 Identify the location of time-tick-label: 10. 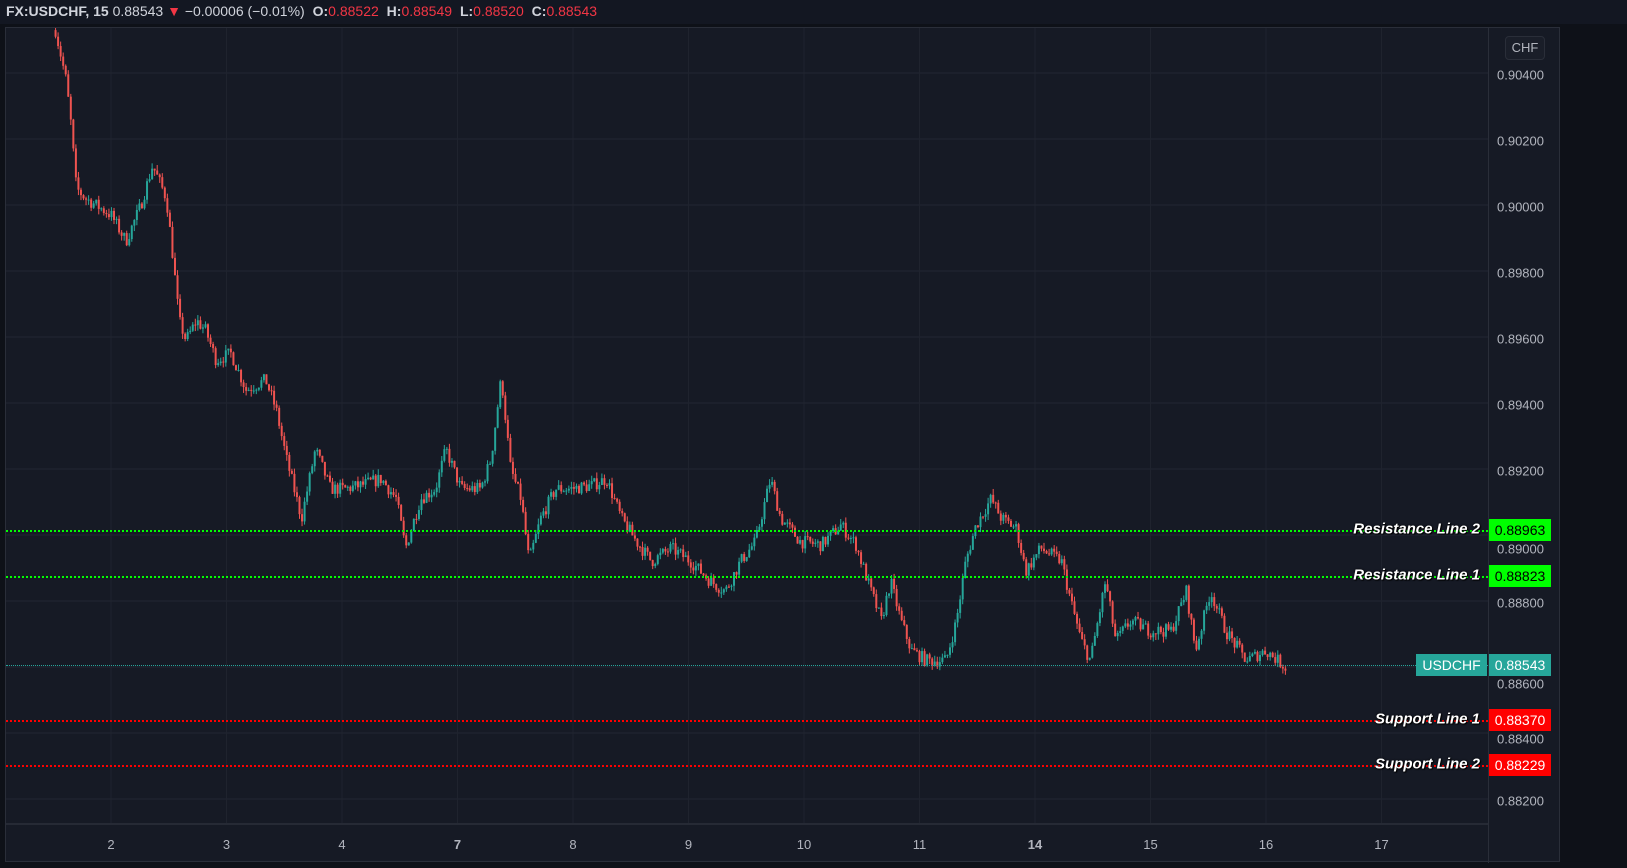
(804, 844).